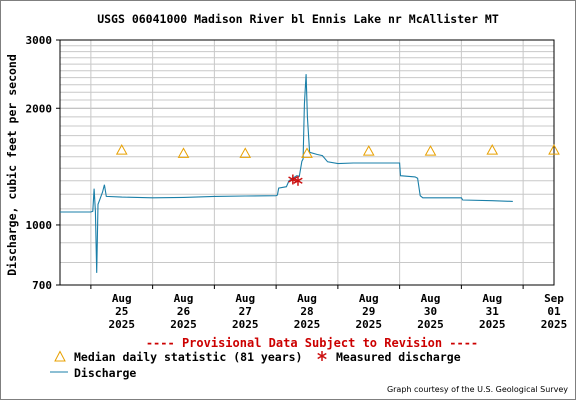  Describe the element at coordinates (554, 311) in the screenshot. I see `x-tick-label: 01` at that location.